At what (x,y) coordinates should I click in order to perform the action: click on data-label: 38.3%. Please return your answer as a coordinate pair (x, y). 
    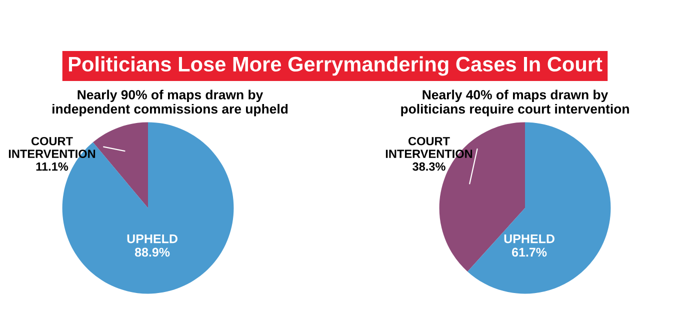
    Looking at the image, I should click on (429, 166).